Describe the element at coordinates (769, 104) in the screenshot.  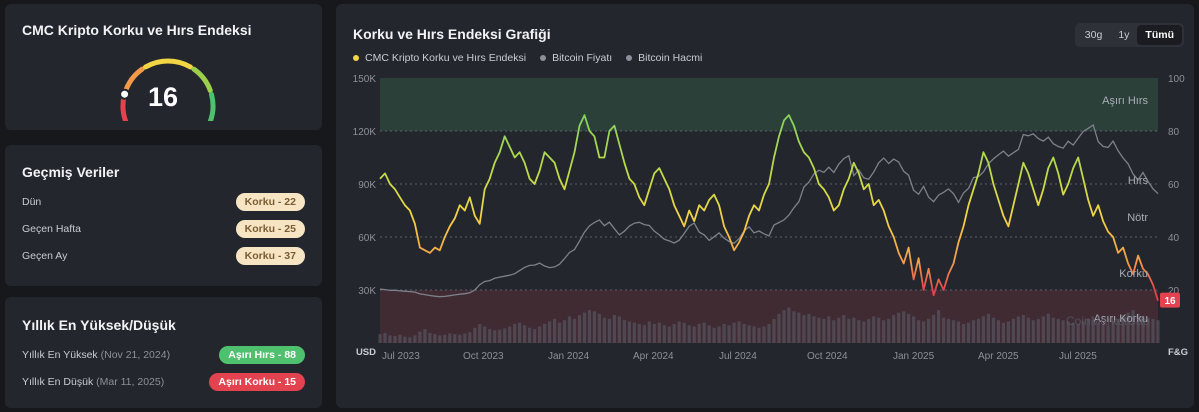
I see `extreme-greed-zone` at that location.